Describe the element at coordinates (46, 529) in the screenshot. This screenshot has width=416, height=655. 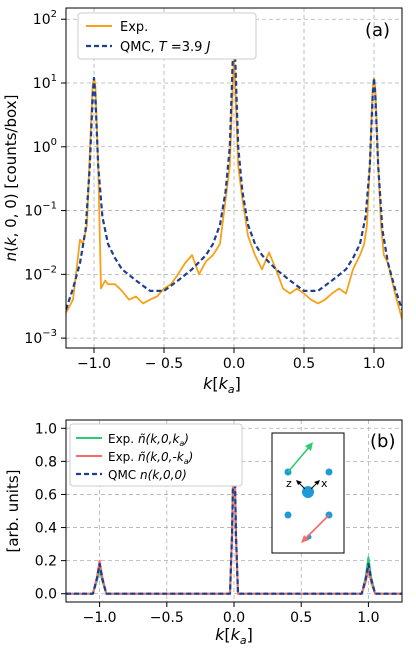
I see `y-tick-label: 0.4` at that location.